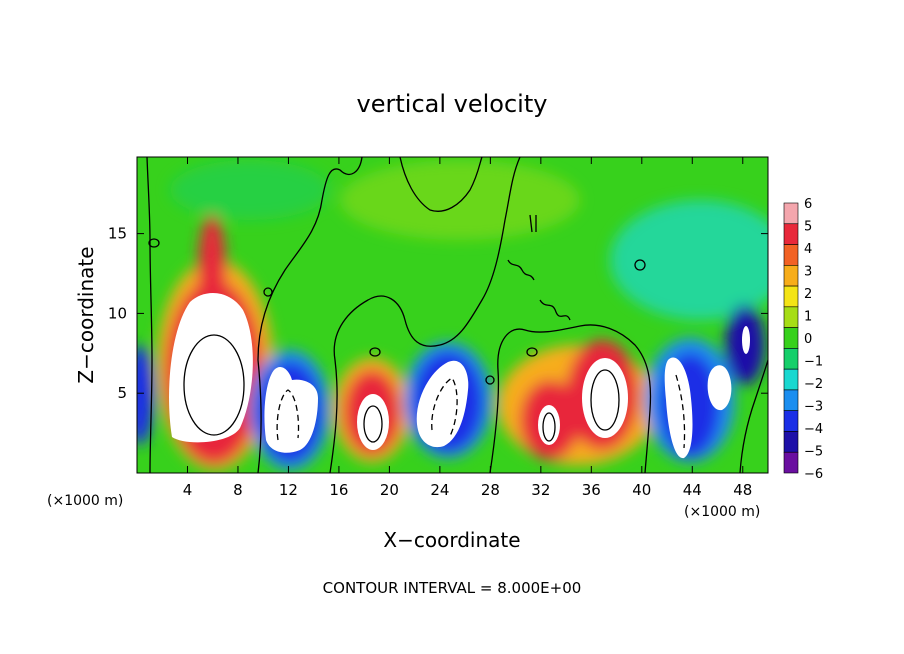  Describe the element at coordinates (808, 204) in the screenshot. I see `colorbar-label: 6` at that location.